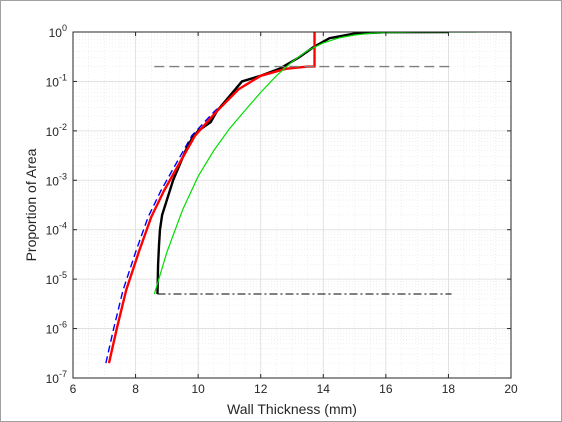 This screenshot has width=562, height=422. I want to click on y-tick-label: 10⁻³, so click(56, 179).